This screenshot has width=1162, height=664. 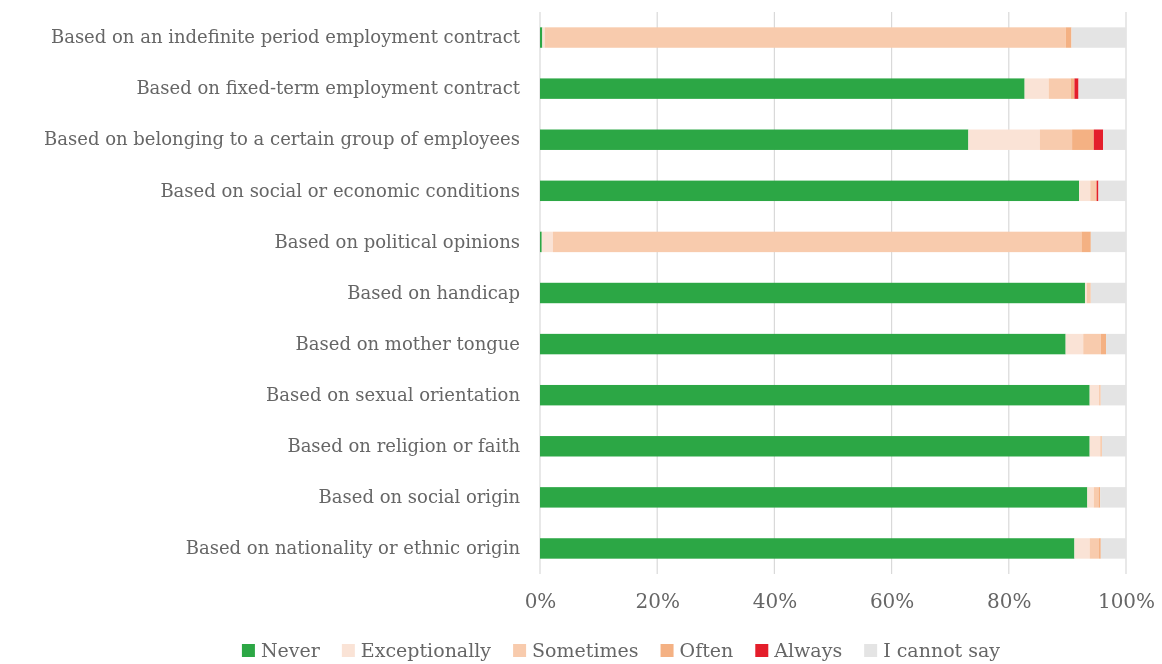 I want to click on x-tick-label: 40%, so click(x=775, y=601).